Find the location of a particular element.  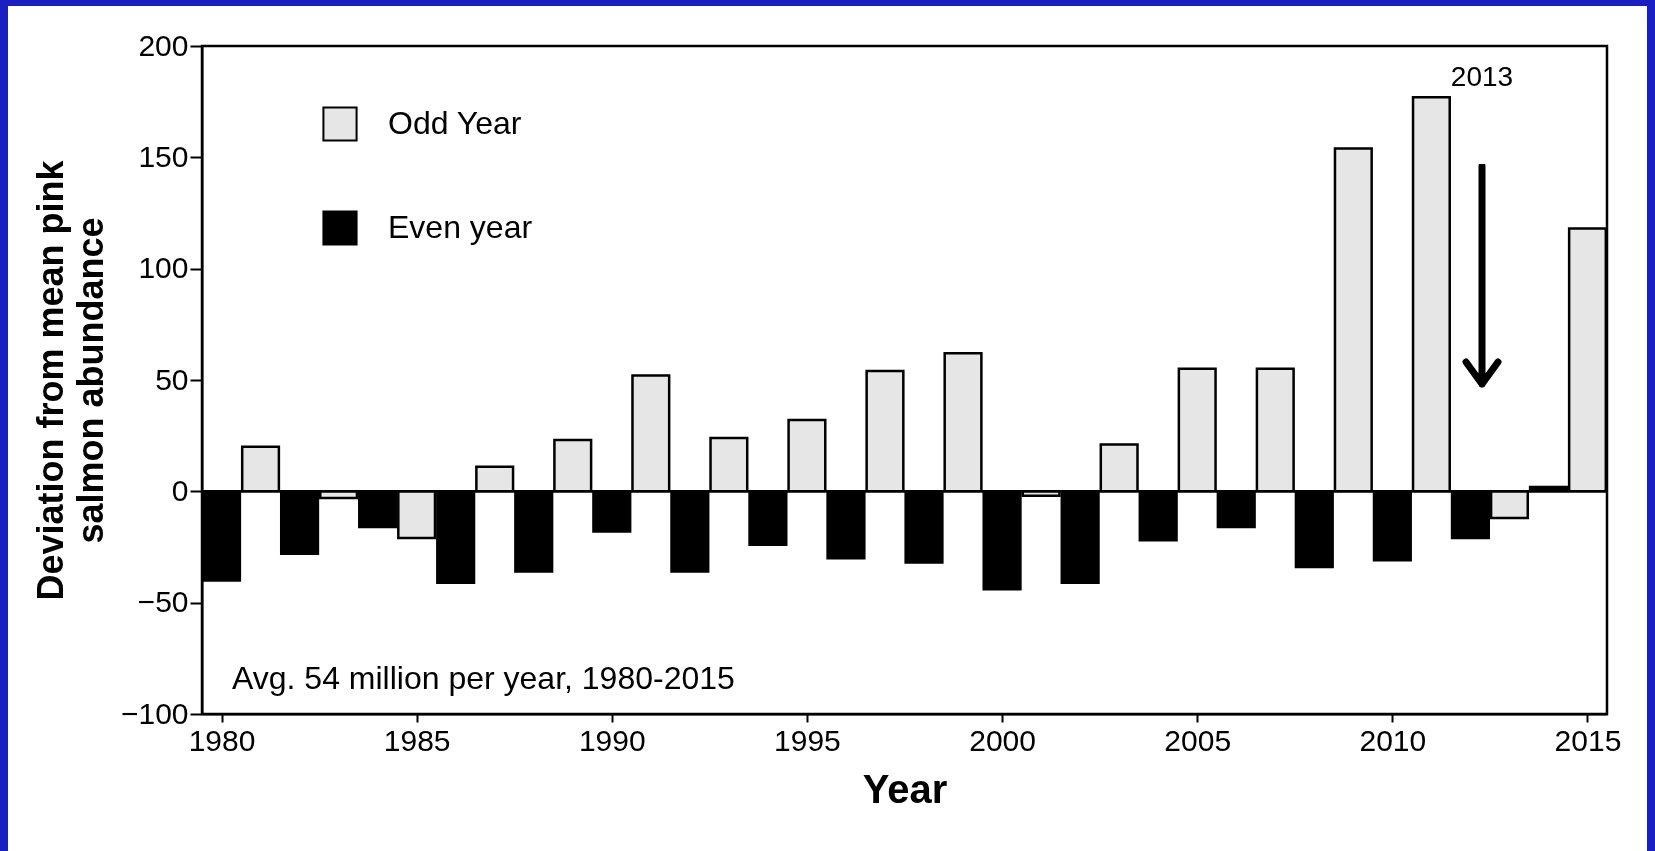

annotation: 2013 is located at coordinates (1482, 76).